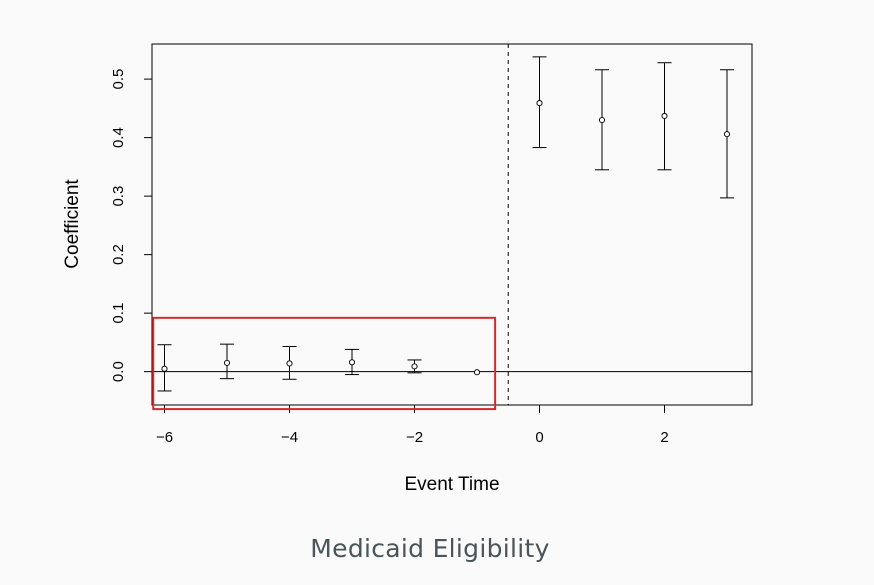 The image size is (874, 585). What do you see at coordinates (118, 313) in the screenshot?
I see `y-tick-label: 0.1` at bounding box center [118, 313].